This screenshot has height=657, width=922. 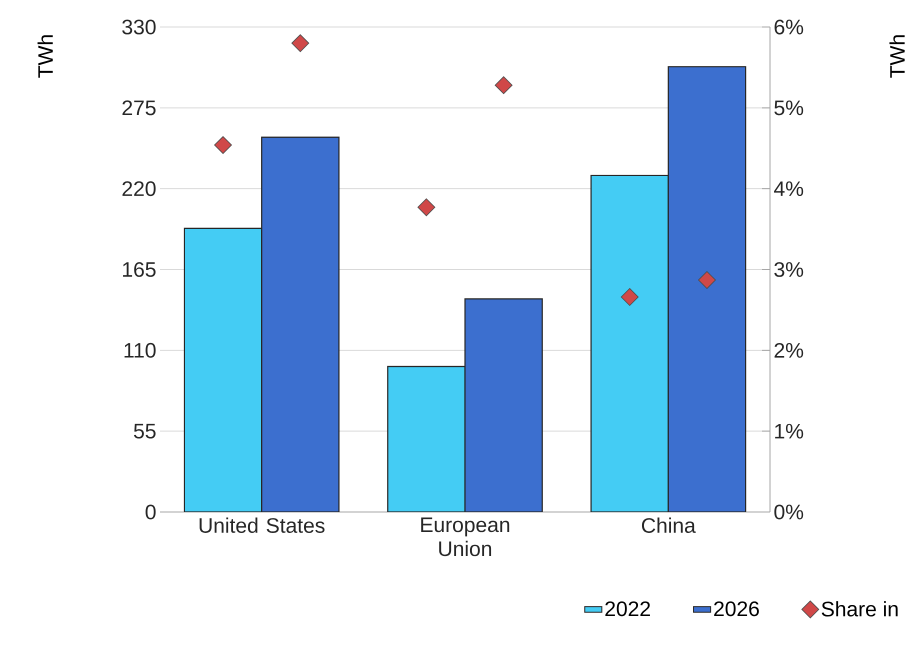 I want to click on x-tick-label: United States, so click(x=262, y=525).